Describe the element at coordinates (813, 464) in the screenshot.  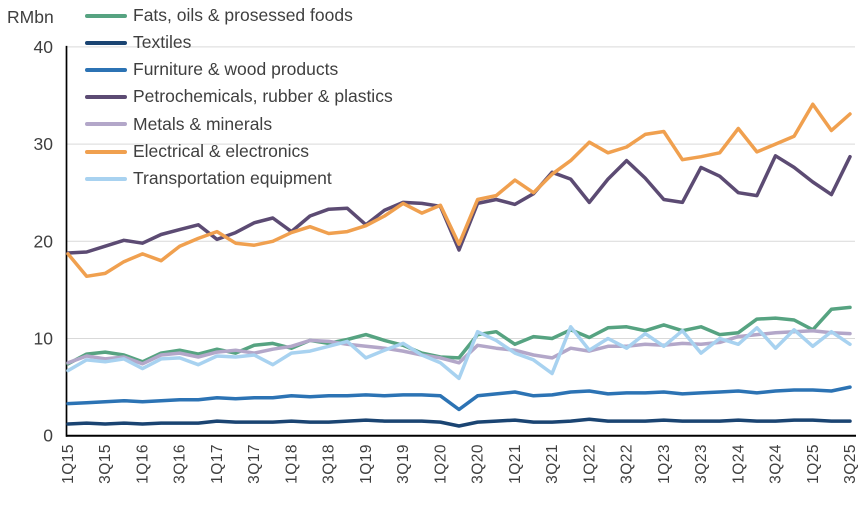
I see `x-tick-label-1Q25: 1Q25` at that location.